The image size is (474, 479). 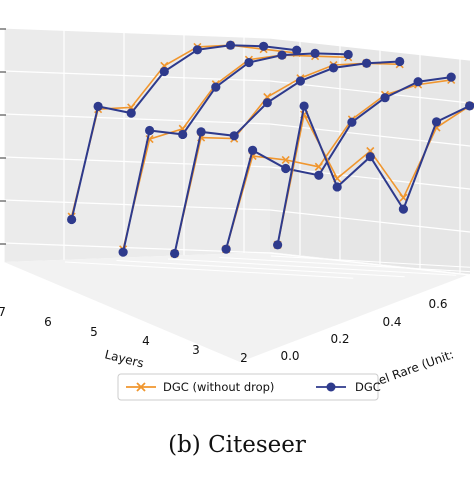 I want to click on legend-circle-marker, so click(x=331, y=387).